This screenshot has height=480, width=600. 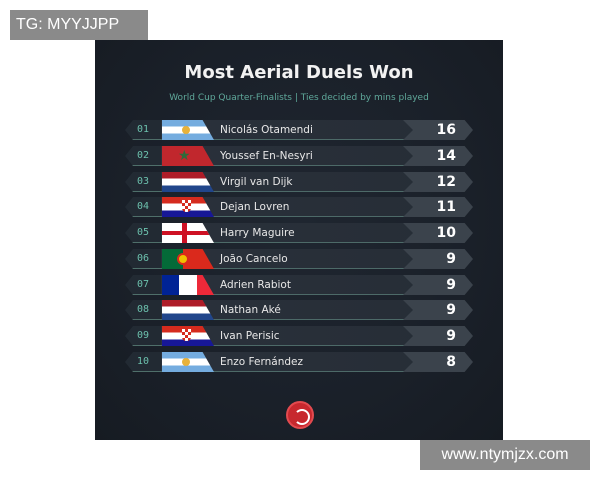 I want to click on player-name: Harry Maguire, so click(x=257, y=233).